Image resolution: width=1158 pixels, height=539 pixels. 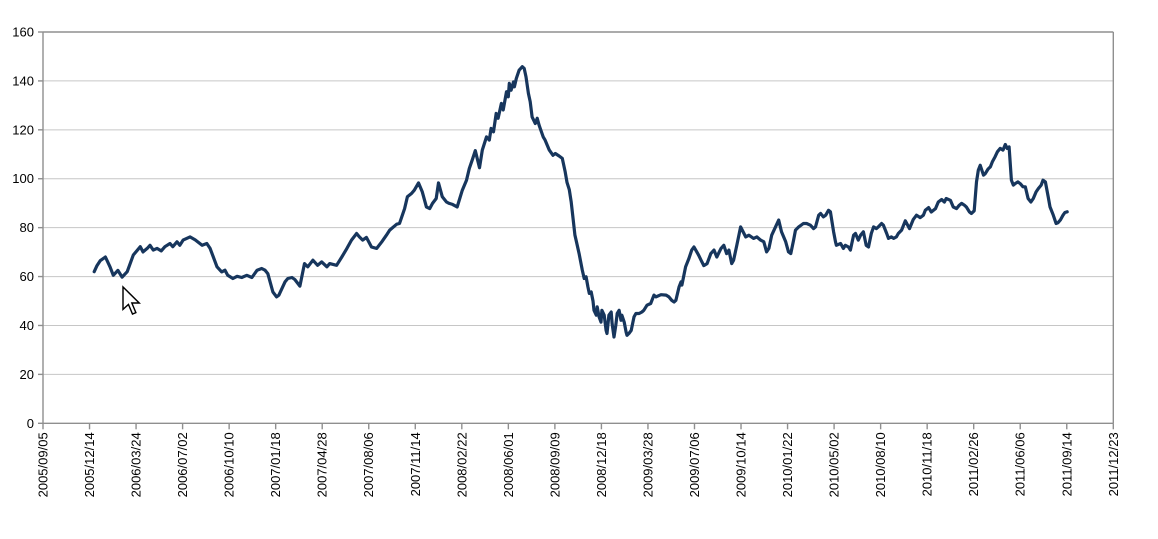 I want to click on x-axis-label: 2006/03/24, so click(x=136, y=464).